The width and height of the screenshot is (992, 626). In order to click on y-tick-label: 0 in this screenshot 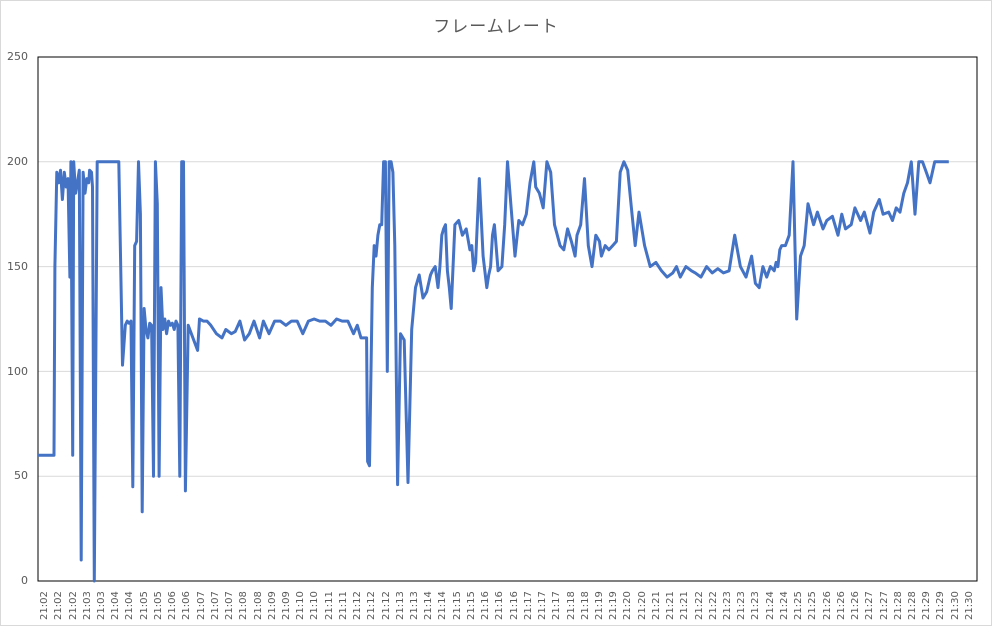, I will do `click(24, 580)`.